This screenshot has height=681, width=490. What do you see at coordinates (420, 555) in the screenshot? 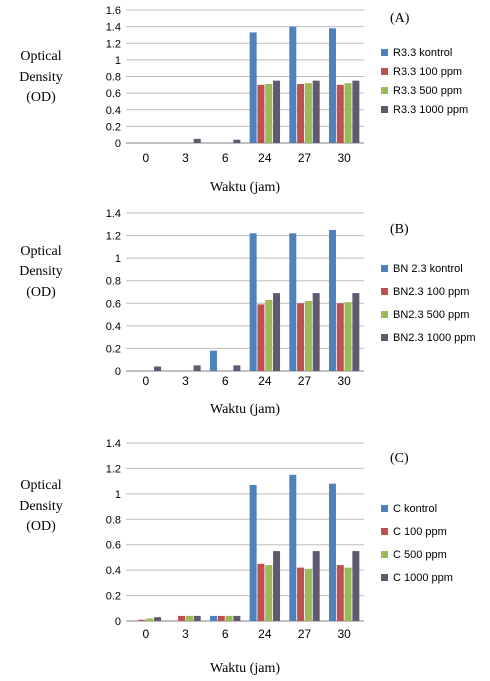
I see `legend-label: C 500 ppm` at bounding box center [420, 555].